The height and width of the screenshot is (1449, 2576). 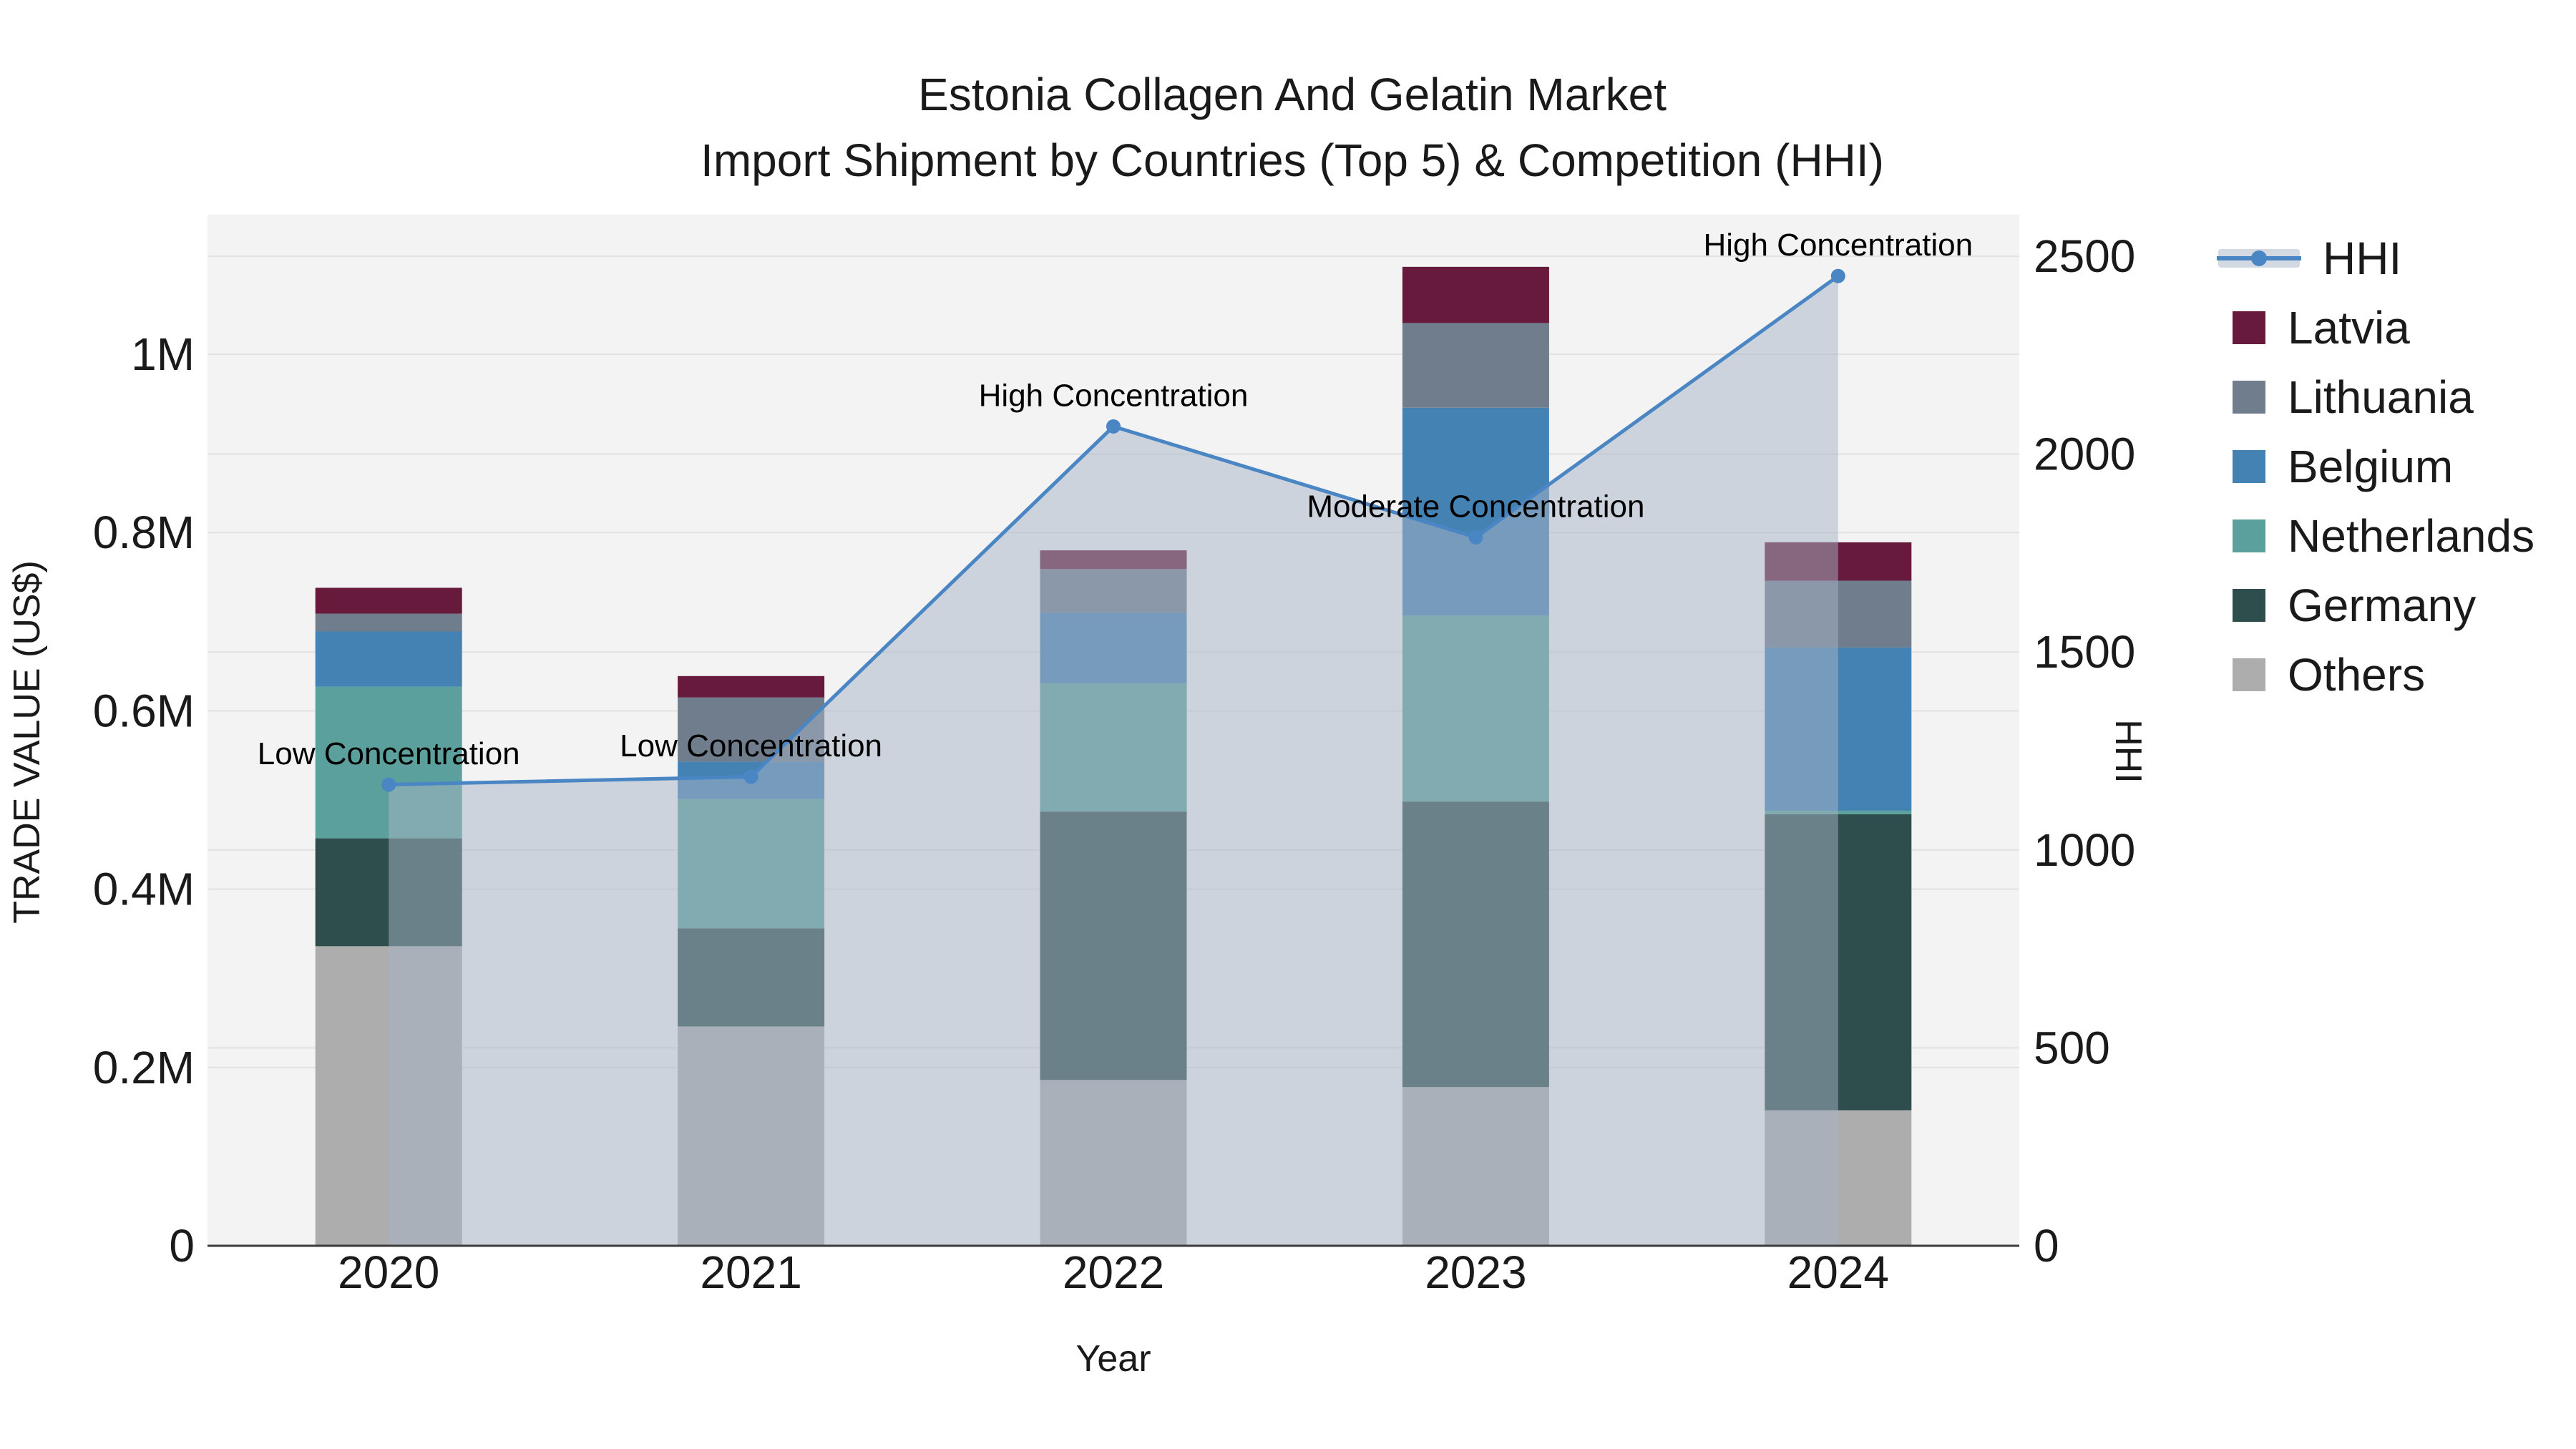 What do you see at coordinates (2349, 327) in the screenshot?
I see `legend-label: Latvia` at bounding box center [2349, 327].